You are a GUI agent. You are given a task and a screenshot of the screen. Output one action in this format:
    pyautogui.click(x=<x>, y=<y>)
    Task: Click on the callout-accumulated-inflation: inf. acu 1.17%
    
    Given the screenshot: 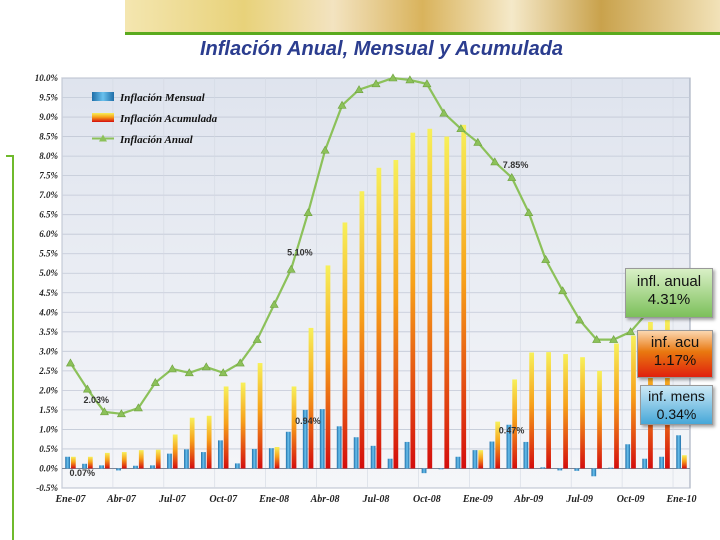 What is the action you would take?
    pyautogui.click(x=675, y=354)
    